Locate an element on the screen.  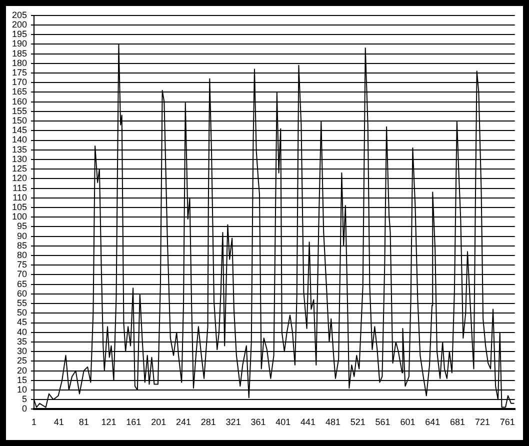
y-tick-label: 20 is located at coordinates (22, 370).